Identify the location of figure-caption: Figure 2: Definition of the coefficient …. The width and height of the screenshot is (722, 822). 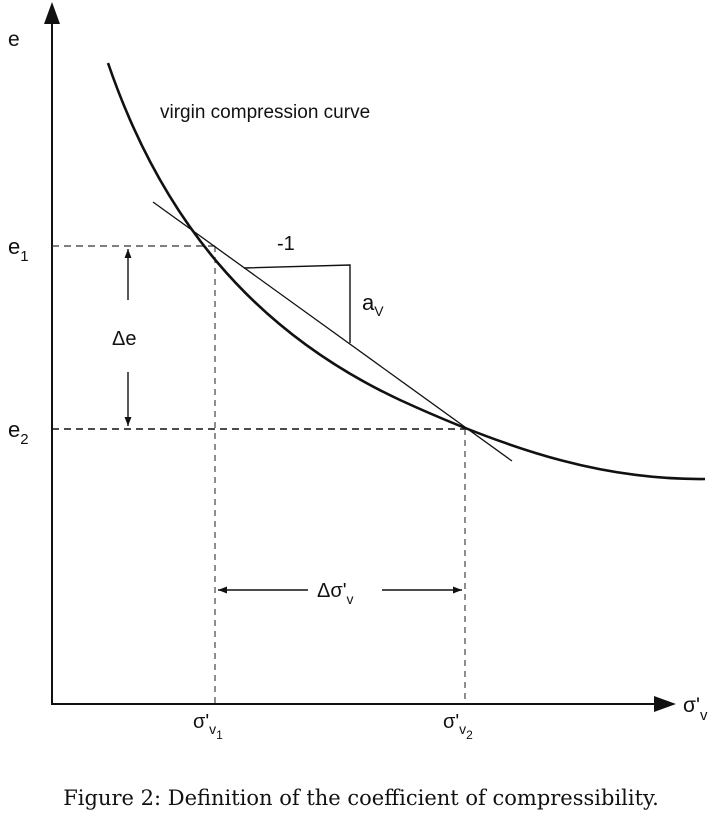
(361, 798).